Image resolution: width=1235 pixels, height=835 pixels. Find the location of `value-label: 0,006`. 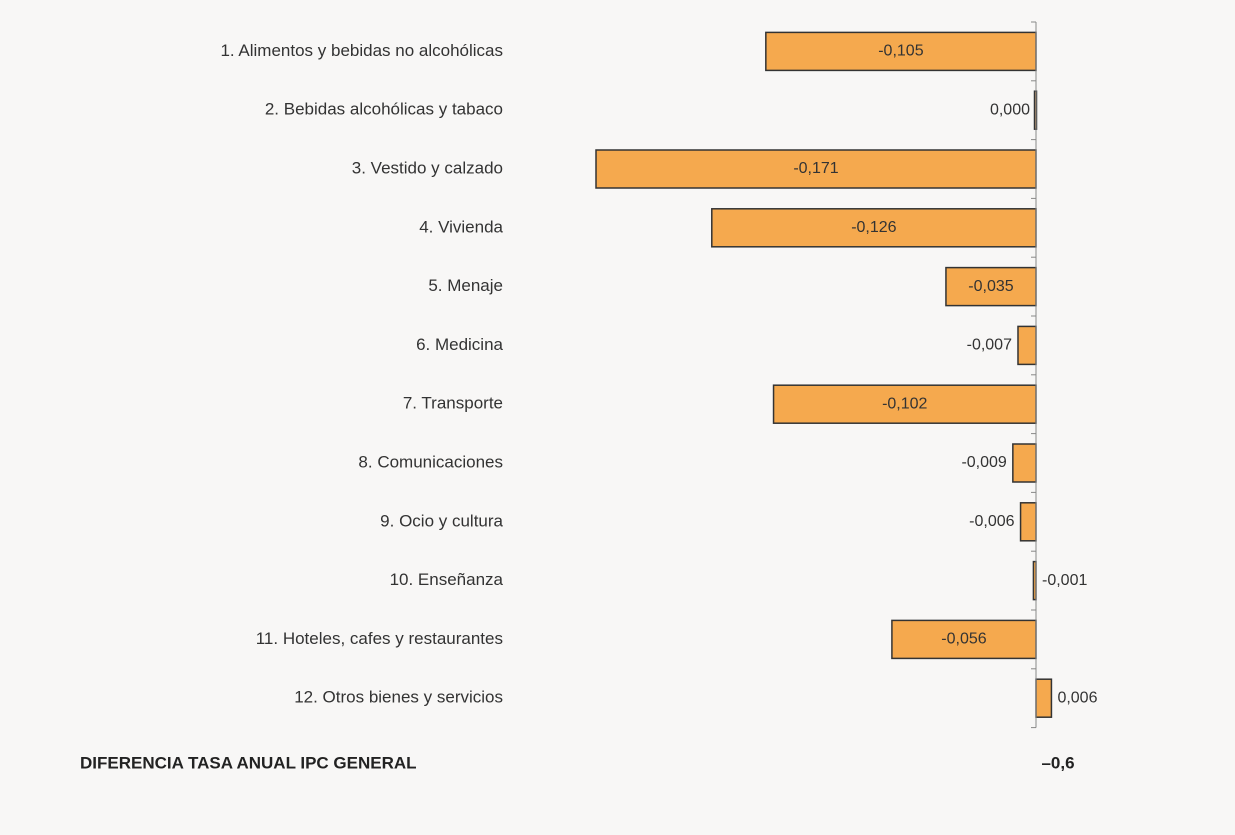

value-label: 0,006 is located at coordinates (1077, 697).